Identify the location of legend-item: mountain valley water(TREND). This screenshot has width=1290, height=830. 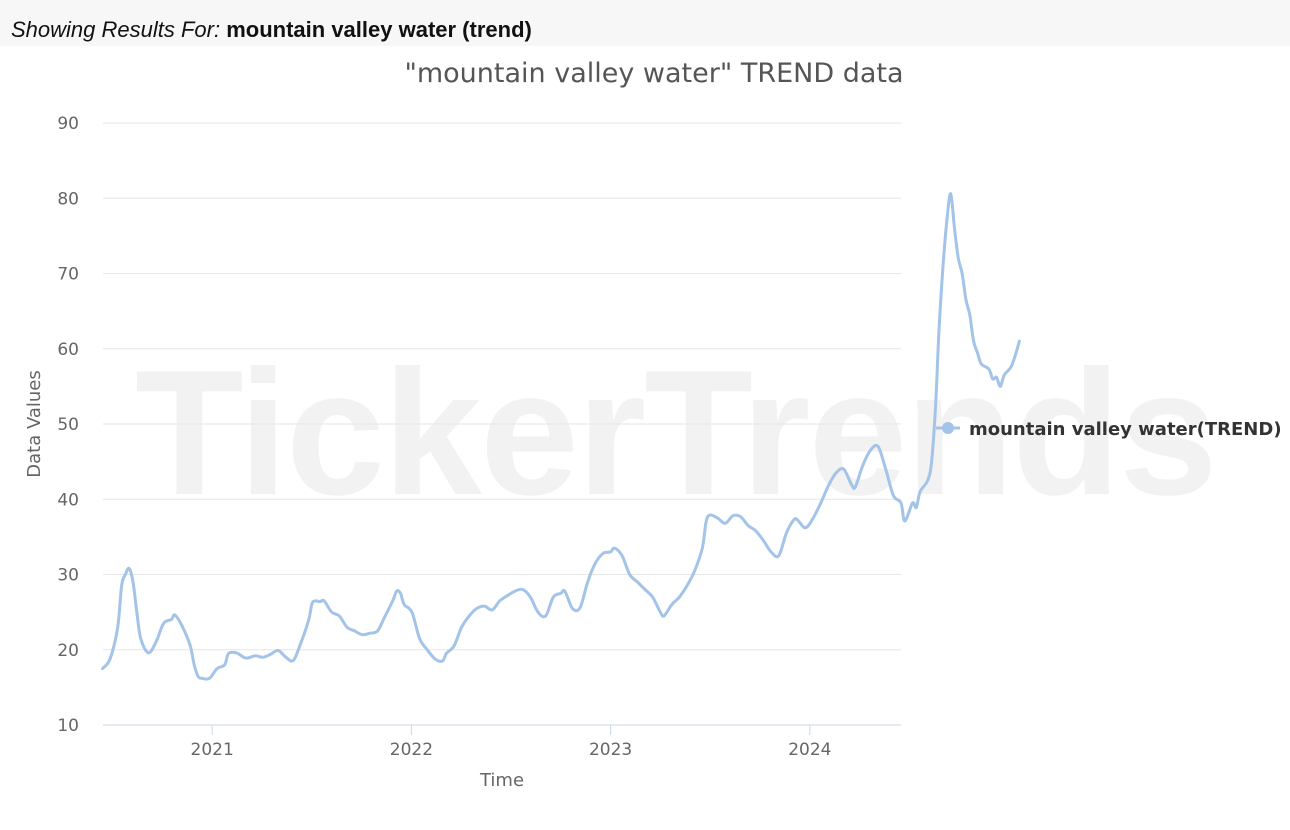
(1109, 429).